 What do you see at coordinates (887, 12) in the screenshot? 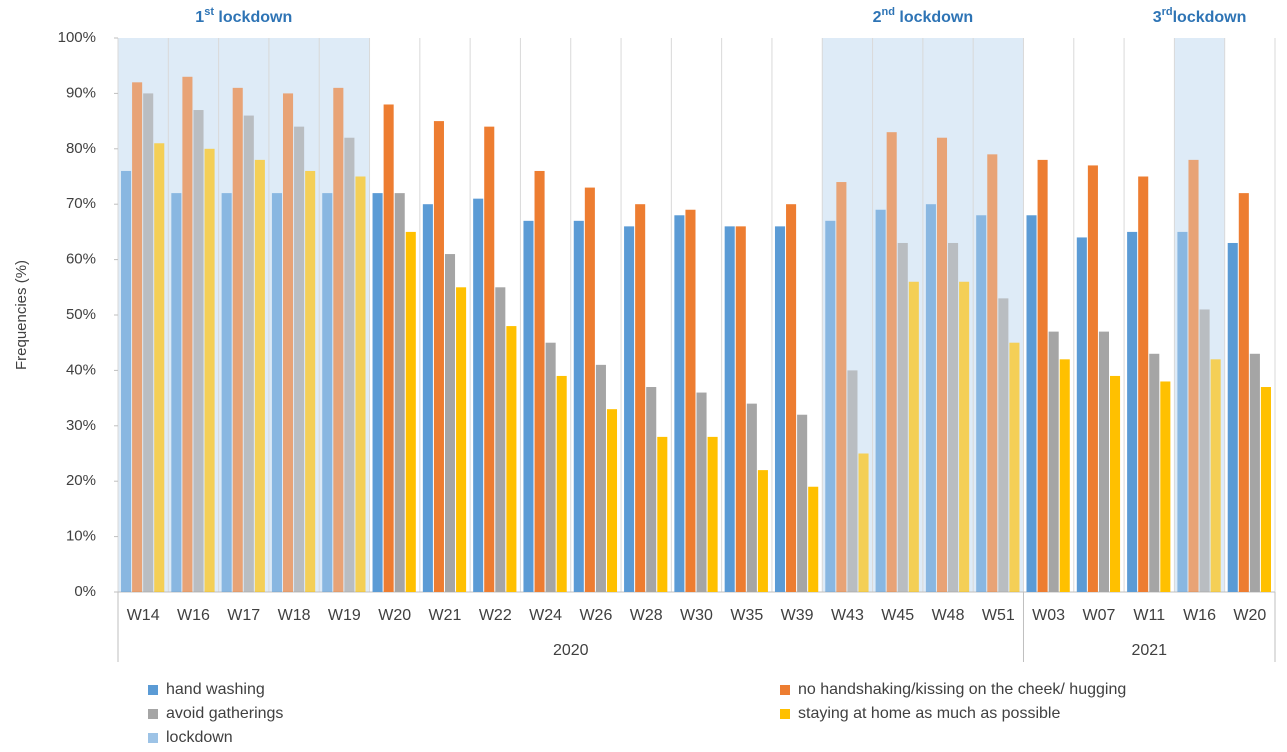
I see `lockdown-label-part: nd` at bounding box center [887, 12].